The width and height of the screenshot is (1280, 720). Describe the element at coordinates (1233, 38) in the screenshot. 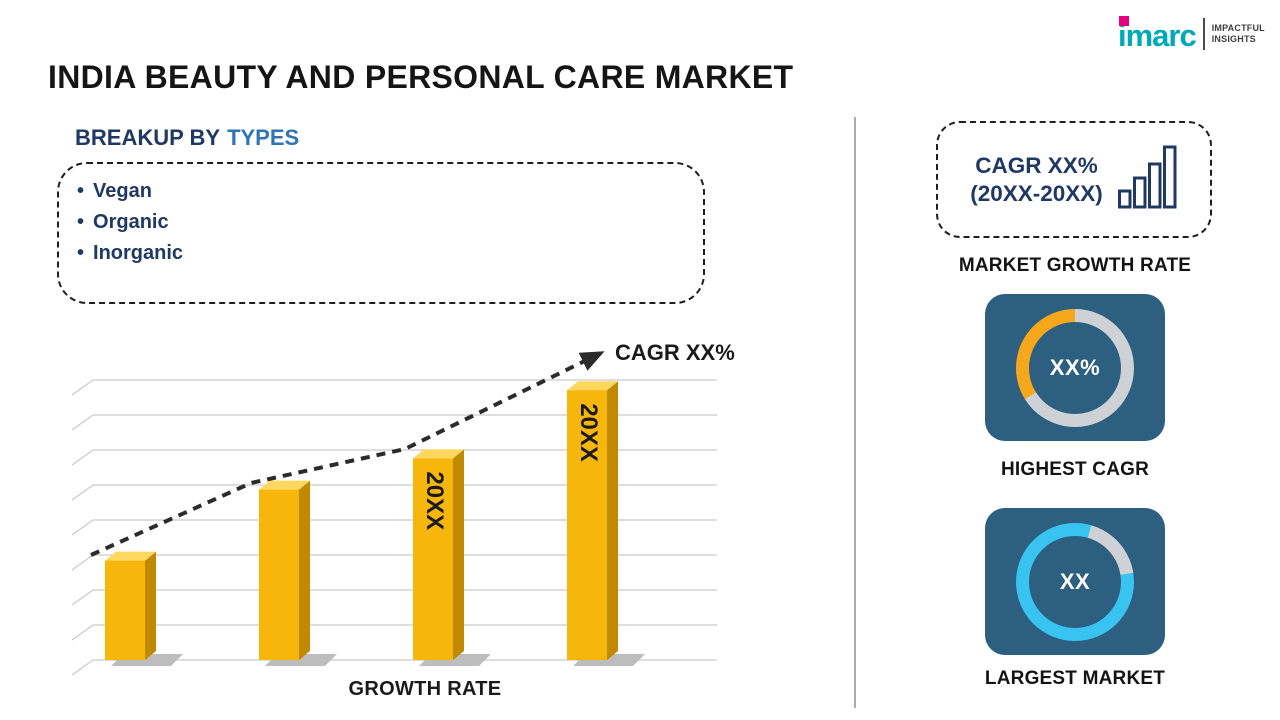

I see `logo-tagline-line2: INSIGHTS` at that location.